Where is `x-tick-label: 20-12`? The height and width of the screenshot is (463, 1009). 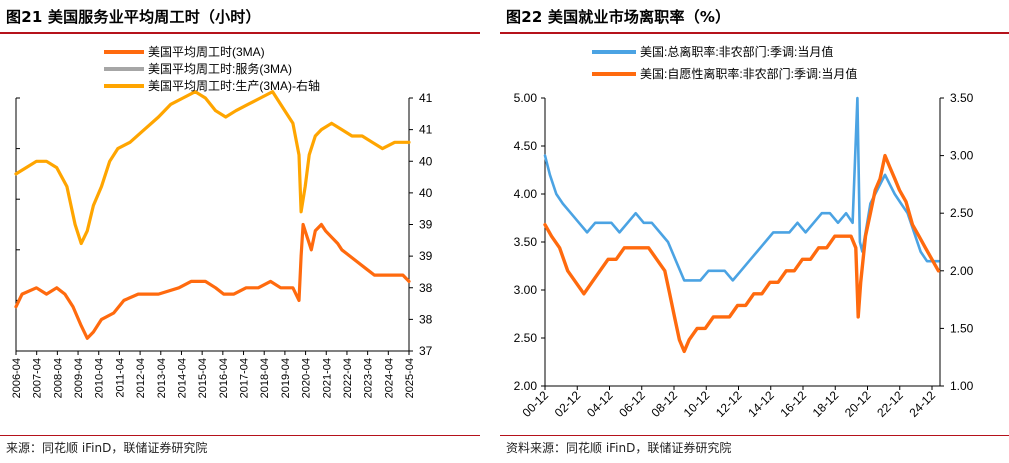
x-tick-label: 20-12 is located at coordinates (858, 404).